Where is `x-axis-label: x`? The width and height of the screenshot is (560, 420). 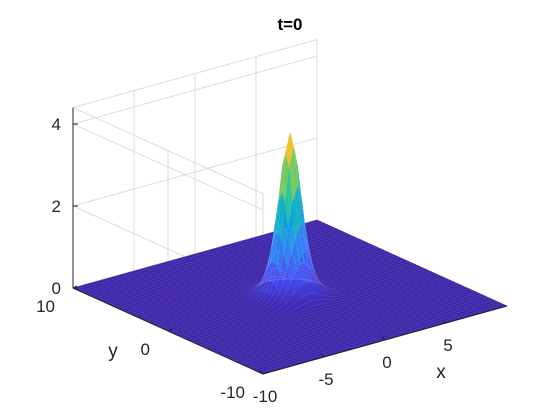 x-axis-label: x is located at coordinates (441, 372).